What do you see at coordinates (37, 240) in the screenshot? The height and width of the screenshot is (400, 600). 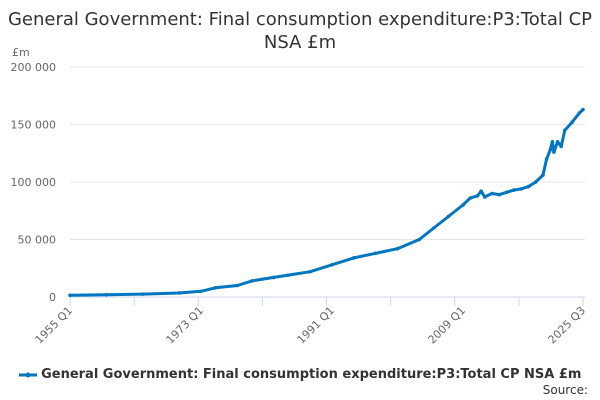 I see `y-tick-label: 50 000` at bounding box center [37, 240].